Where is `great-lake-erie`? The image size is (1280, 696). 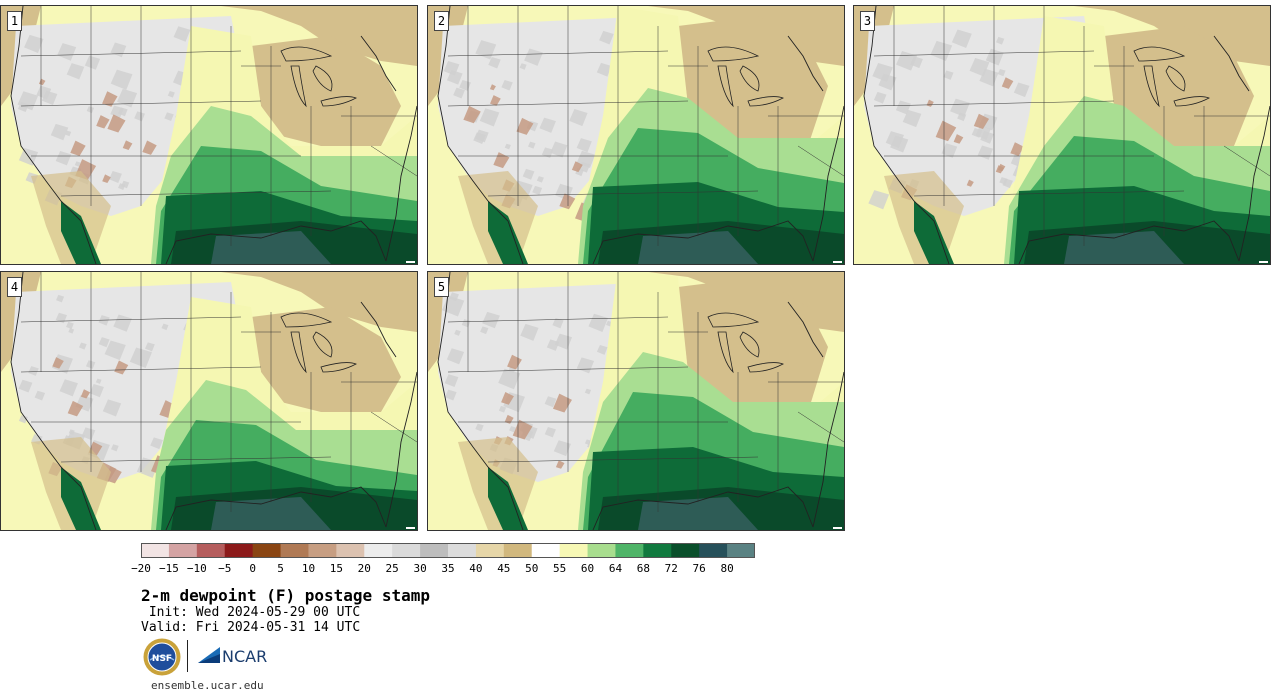 great-lake-erie is located at coordinates (1191, 101).